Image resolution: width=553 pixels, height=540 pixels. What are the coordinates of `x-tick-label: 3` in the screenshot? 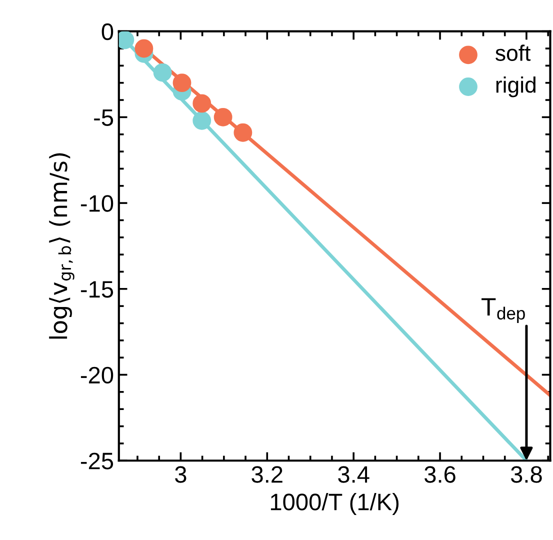 It's located at (180, 474).